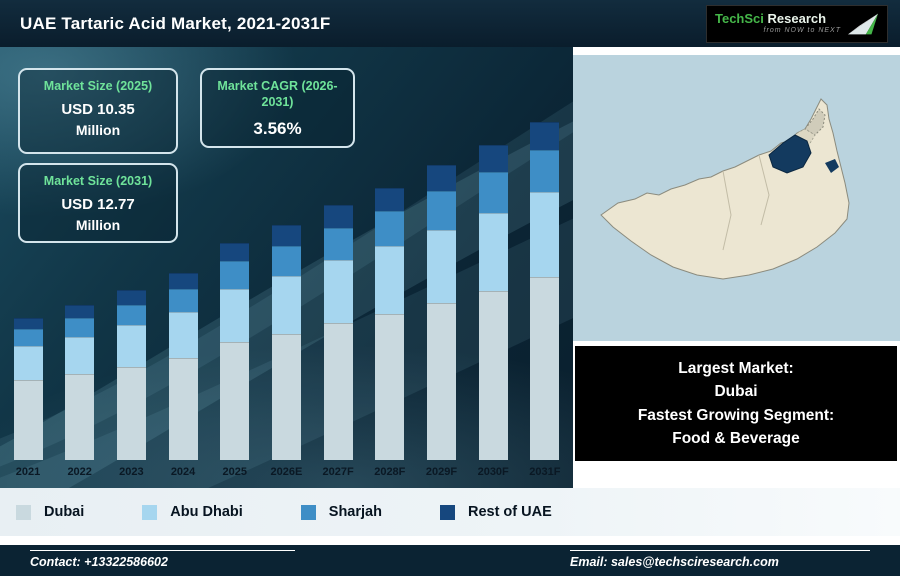  Describe the element at coordinates (98, 203) in the screenshot. I see `stat-market-size-2031: Market Size (2031) USD 12.77 Million` at that location.